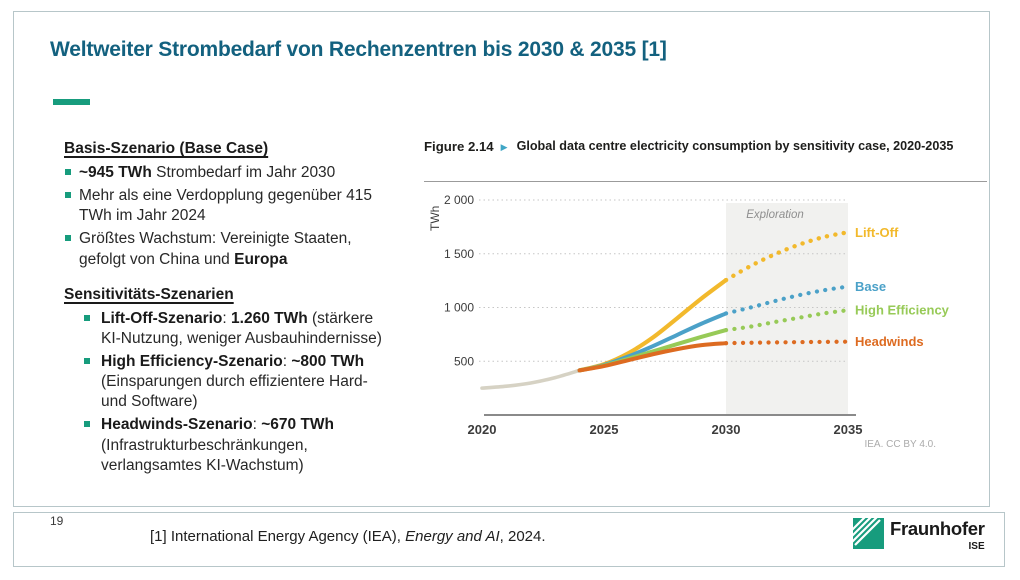 Image resolution: width=1020 pixels, height=580 pixels. I want to click on chart-credit: IEA. CC BY 4.0., so click(900, 444).